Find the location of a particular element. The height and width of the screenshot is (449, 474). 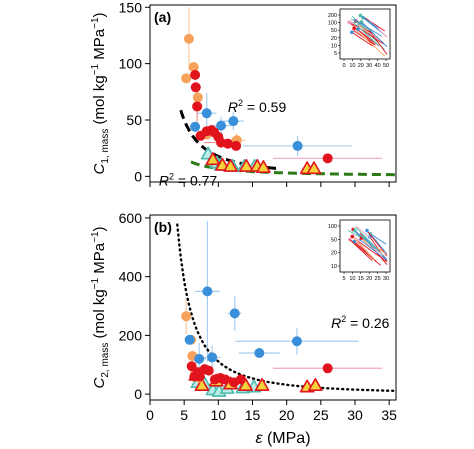

ylabel-sub: 2, mass is located at coordinates (105, 360).